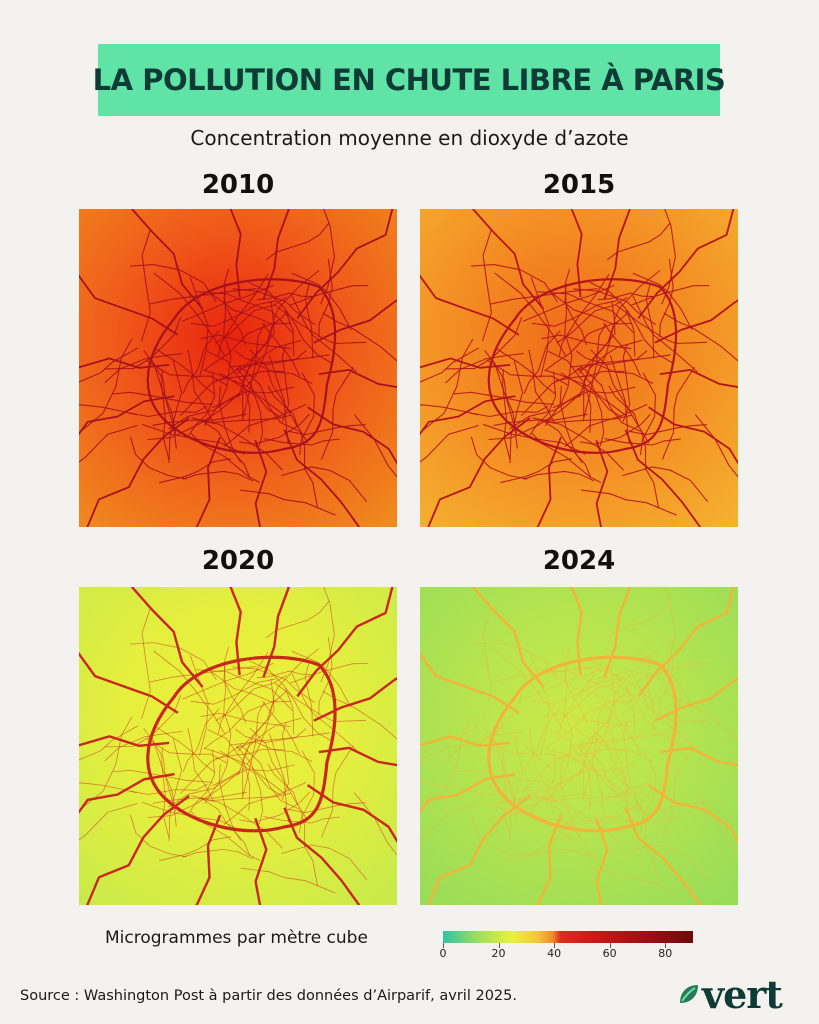 The width and height of the screenshot is (819, 1024). What do you see at coordinates (238, 185) in the screenshot?
I see `year-label-2010: 2010` at bounding box center [238, 185].